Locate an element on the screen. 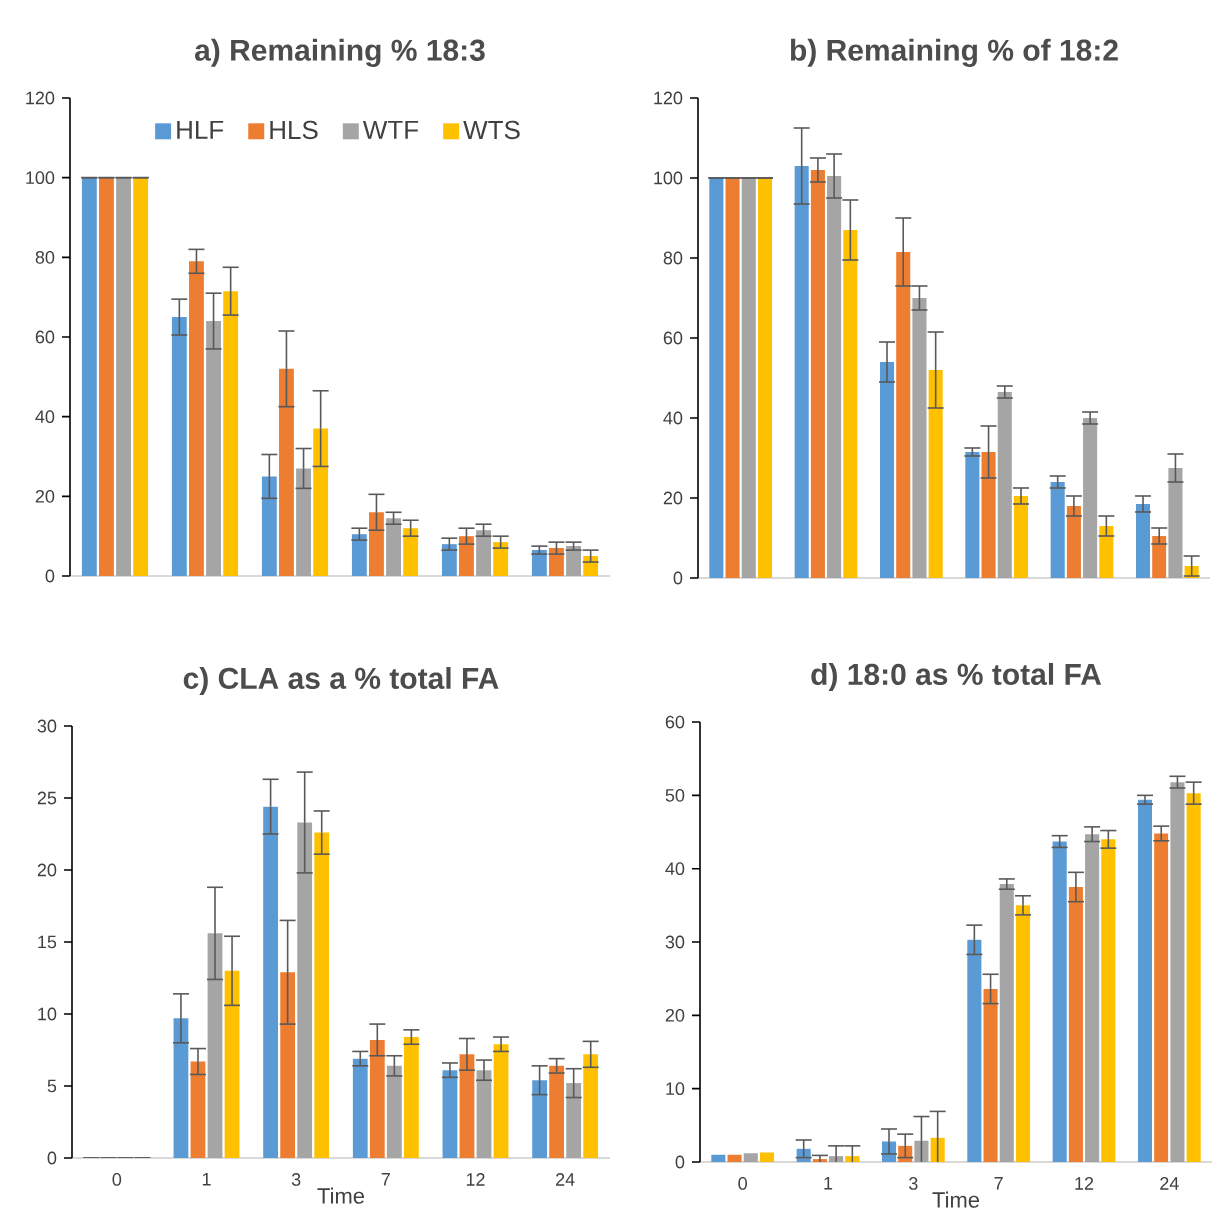 This screenshot has width=1222, height=1222. chart-title: d) 18:0 as % total FA is located at coordinates (956, 676).